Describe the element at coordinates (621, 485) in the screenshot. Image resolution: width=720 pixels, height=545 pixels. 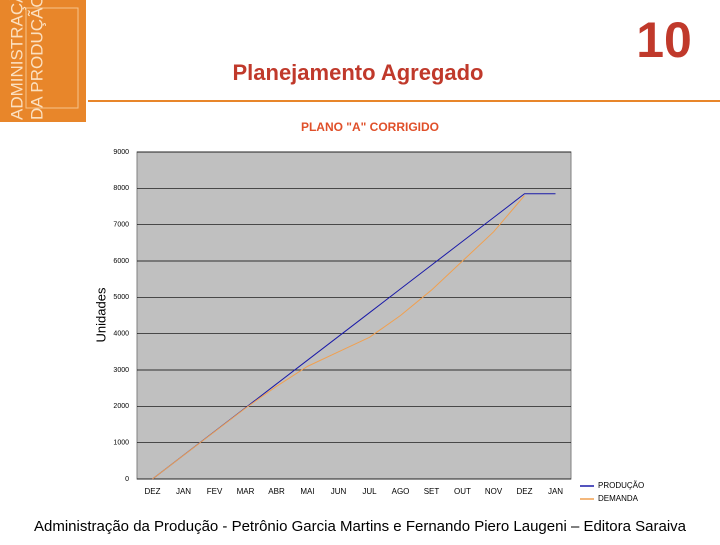
I see `legend-label: PRODUÇÃO` at that location.